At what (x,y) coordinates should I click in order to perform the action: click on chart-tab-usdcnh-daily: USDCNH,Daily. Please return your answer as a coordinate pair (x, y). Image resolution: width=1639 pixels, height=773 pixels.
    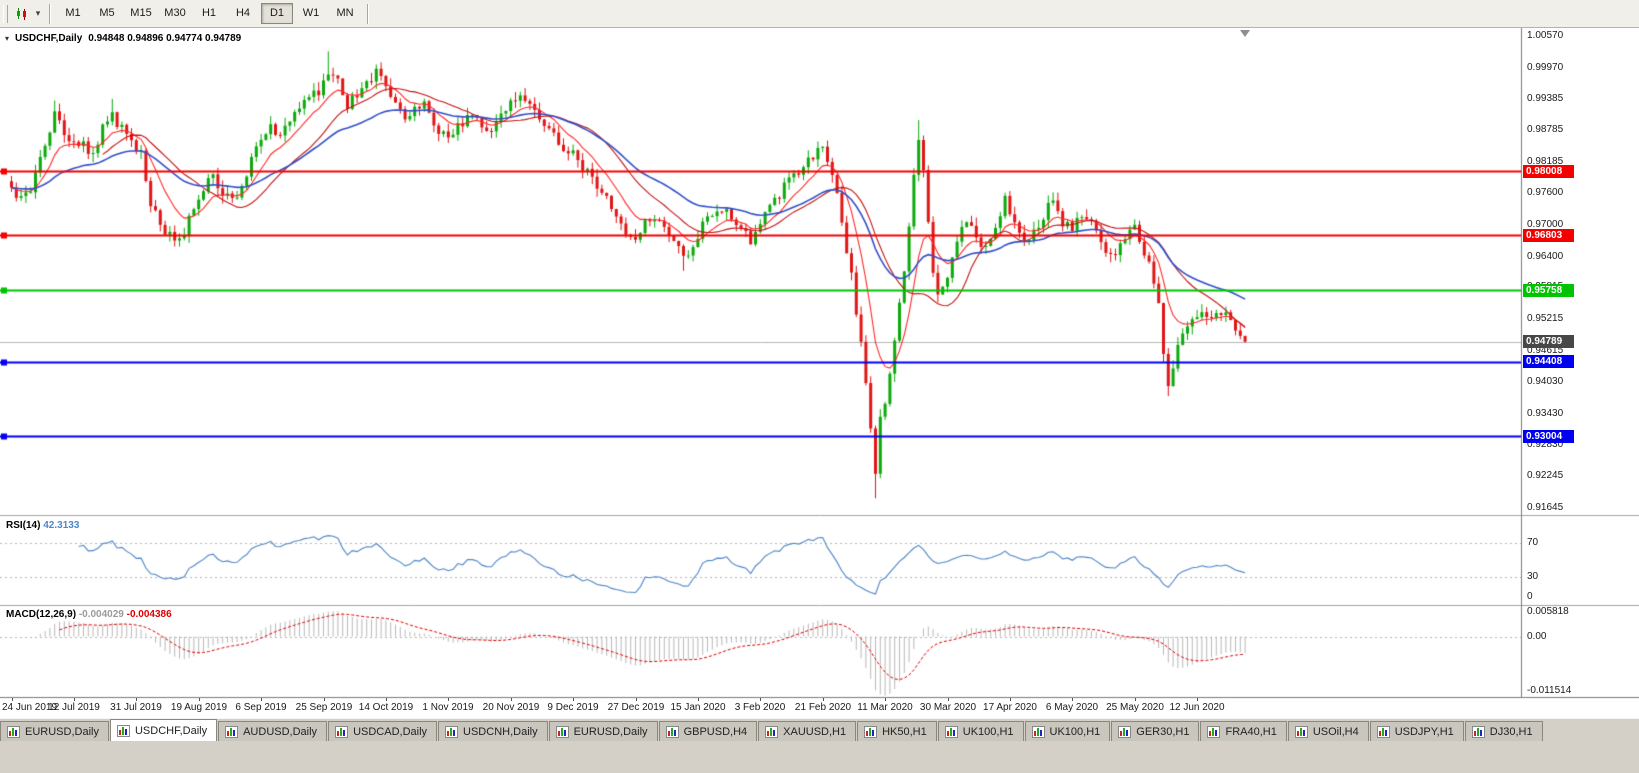
    Looking at the image, I should click on (493, 731).